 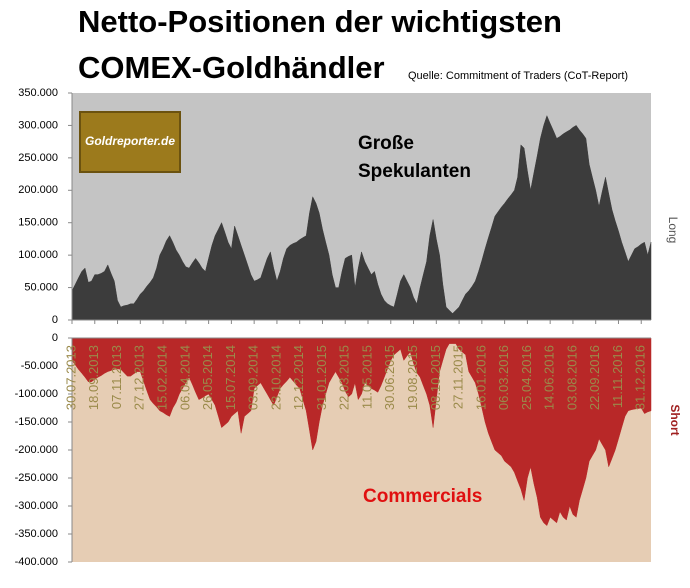 What do you see at coordinates (549, 377) in the screenshot?
I see `x-tick-label: 14.06.2016` at bounding box center [549, 377].